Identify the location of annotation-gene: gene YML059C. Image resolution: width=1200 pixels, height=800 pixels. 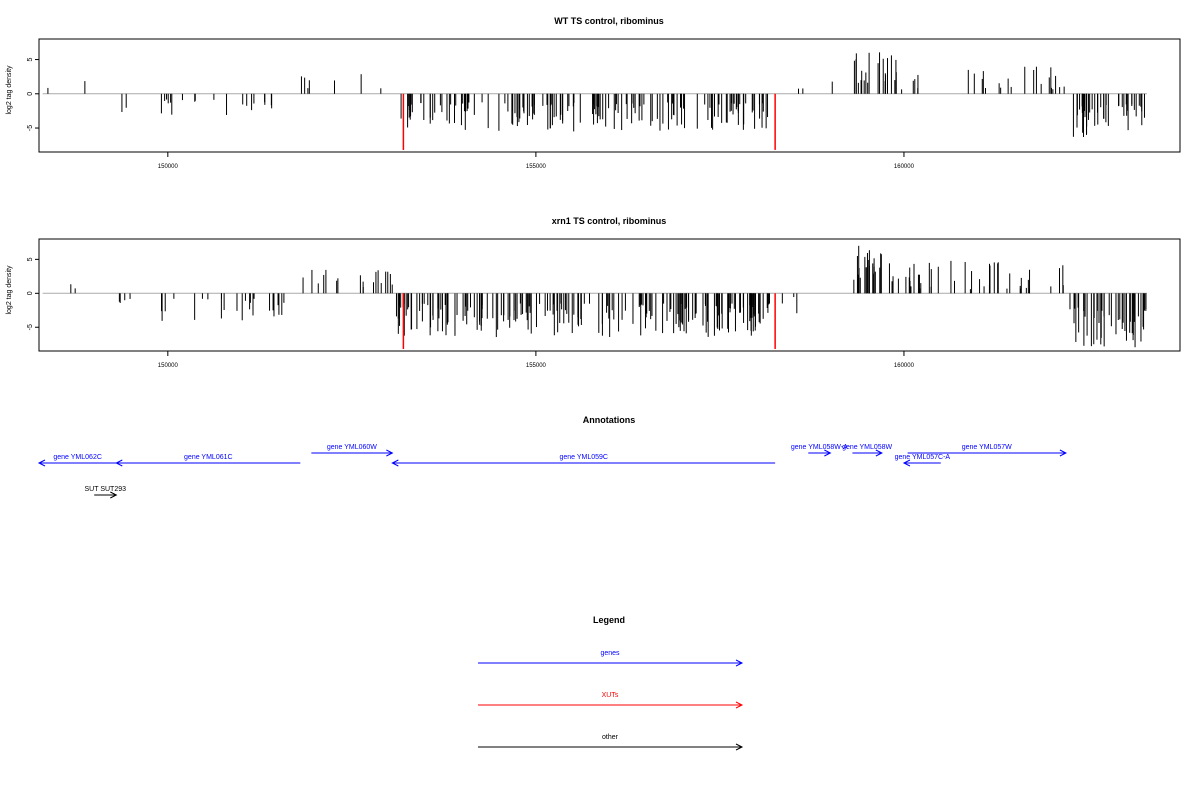
(583, 460).